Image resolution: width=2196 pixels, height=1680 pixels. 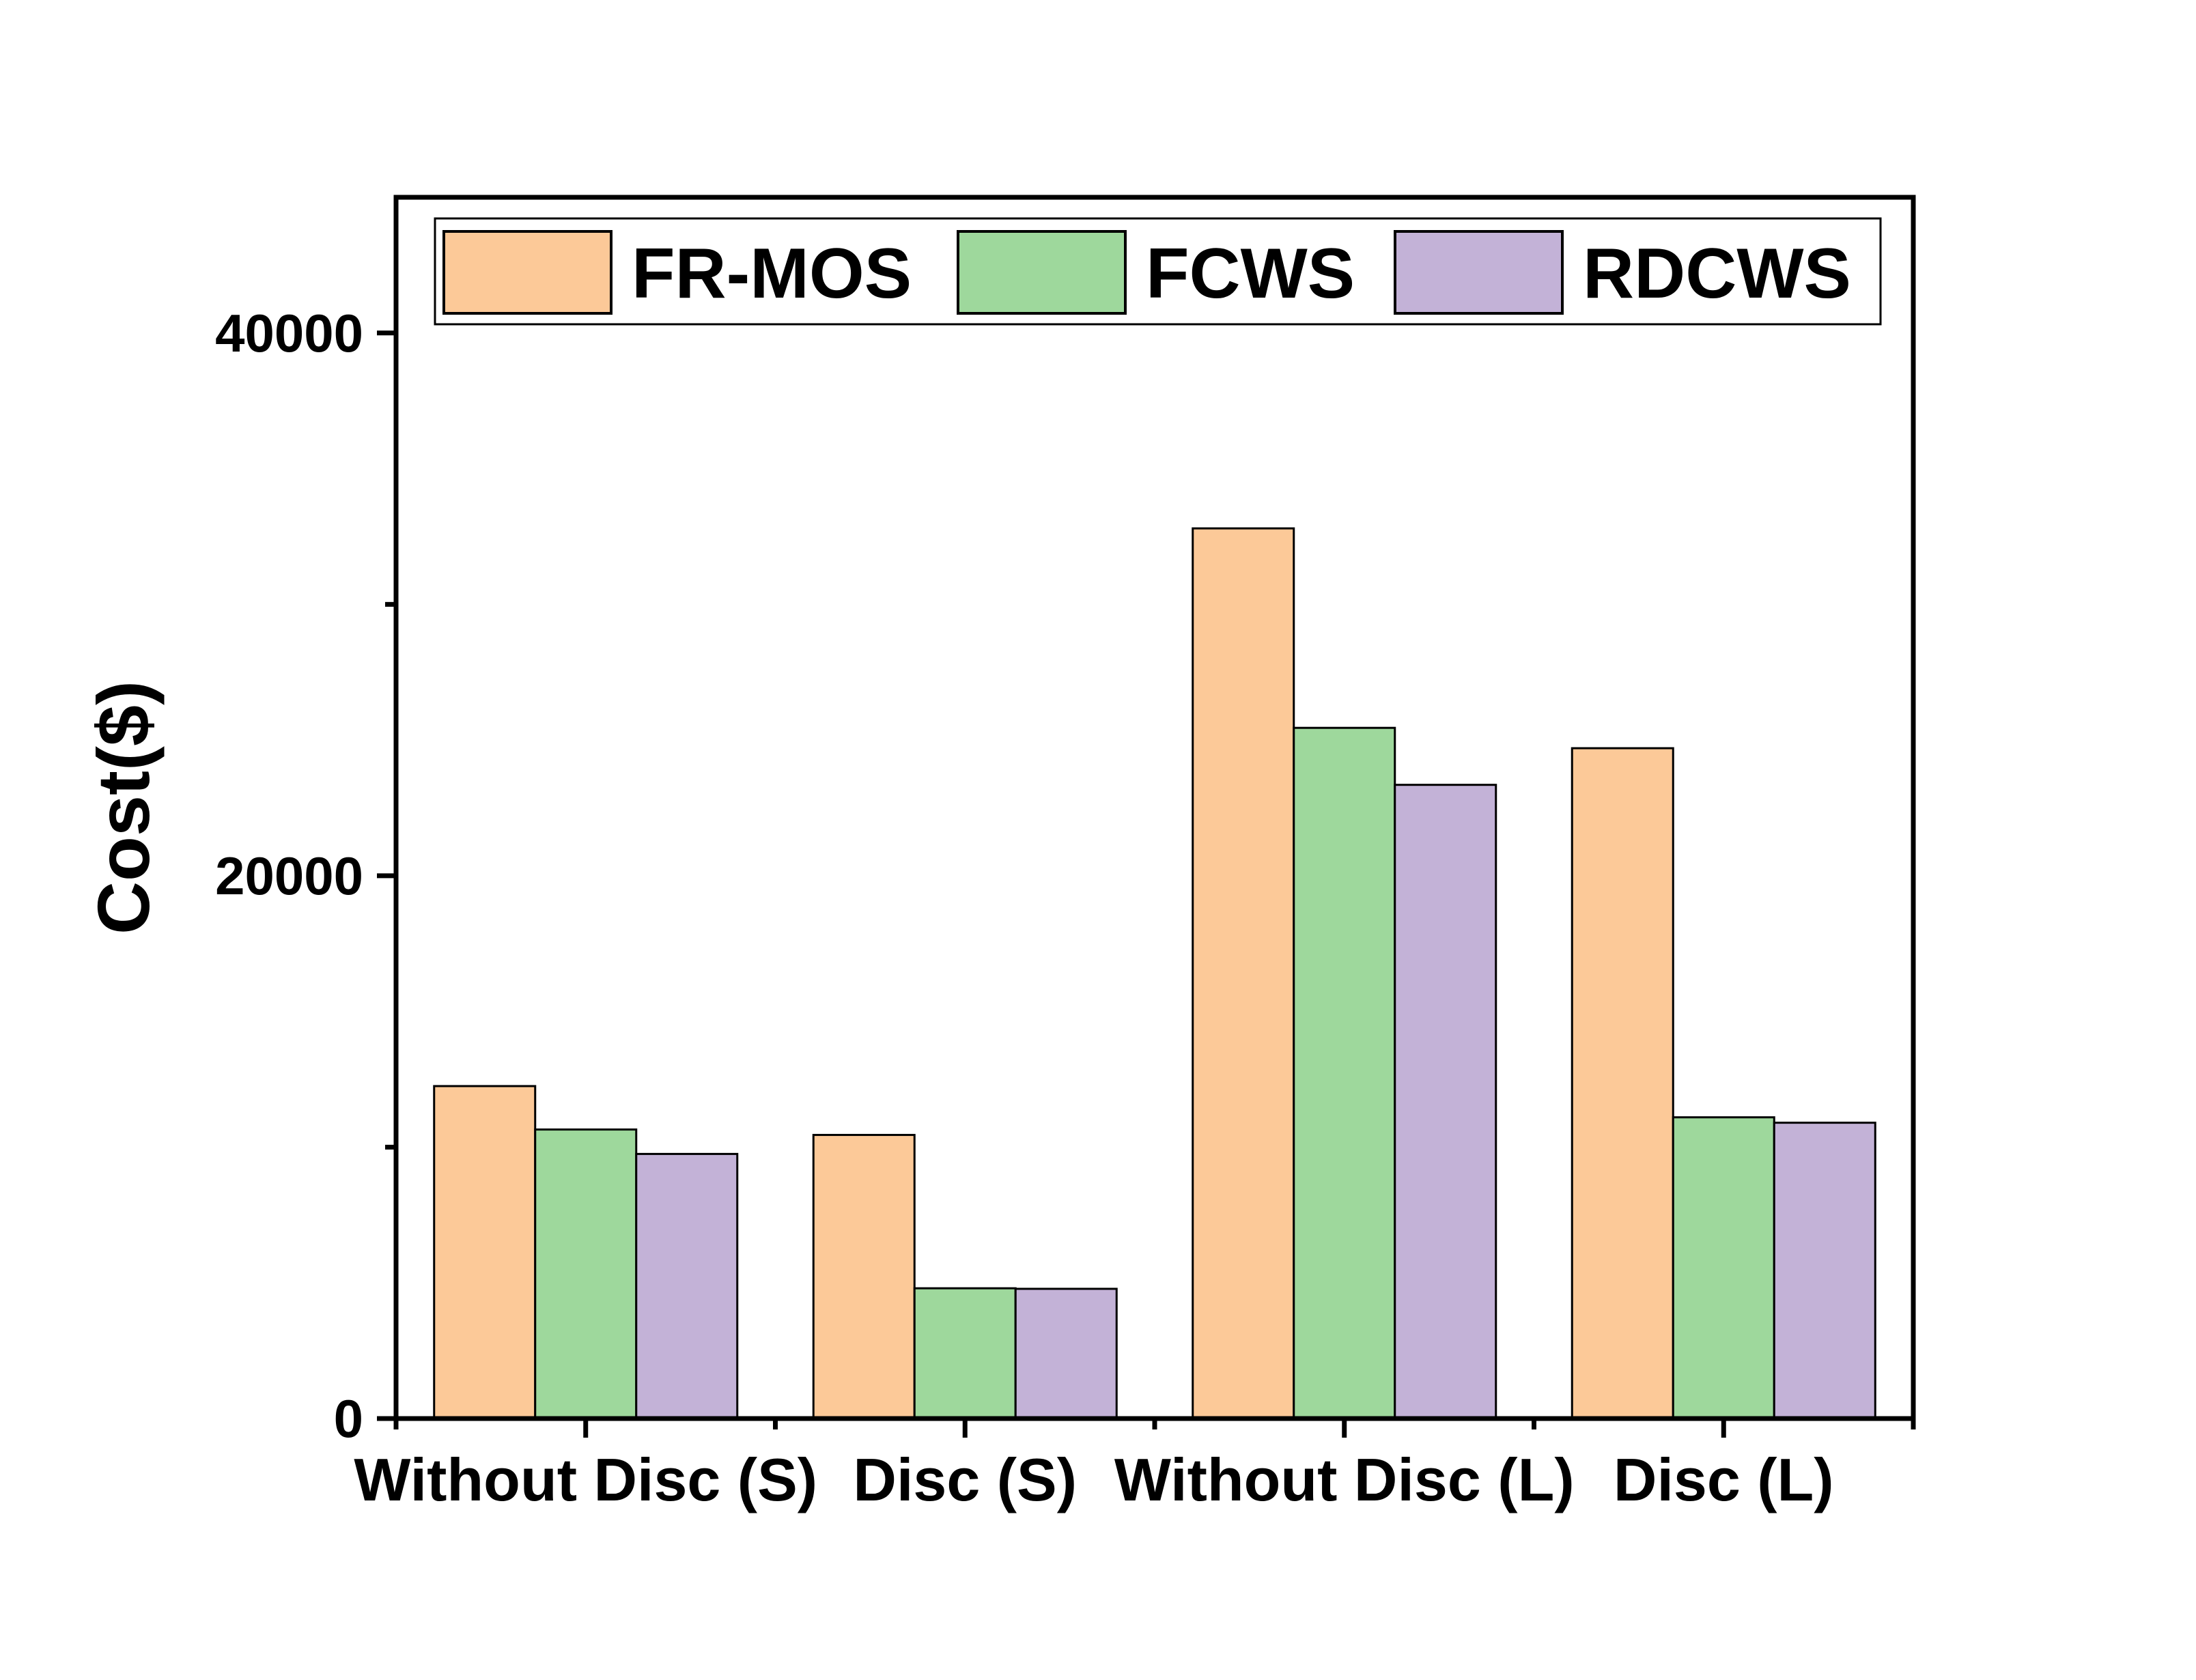 What do you see at coordinates (965, 1479) in the screenshot?
I see `x-category-label: Disc (S)` at bounding box center [965, 1479].